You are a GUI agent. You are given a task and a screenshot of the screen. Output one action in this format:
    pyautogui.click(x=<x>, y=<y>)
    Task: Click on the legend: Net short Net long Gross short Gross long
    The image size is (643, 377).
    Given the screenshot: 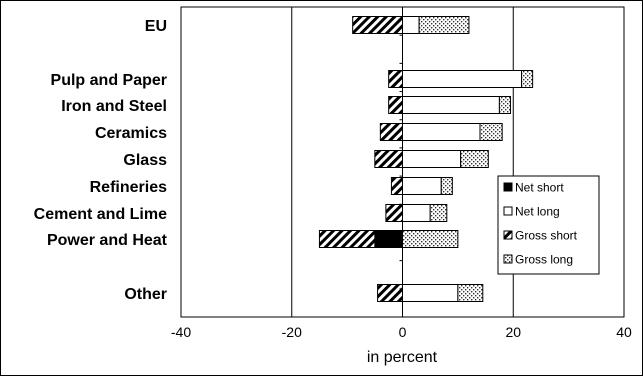 What is the action you would take?
    pyautogui.click(x=548, y=225)
    